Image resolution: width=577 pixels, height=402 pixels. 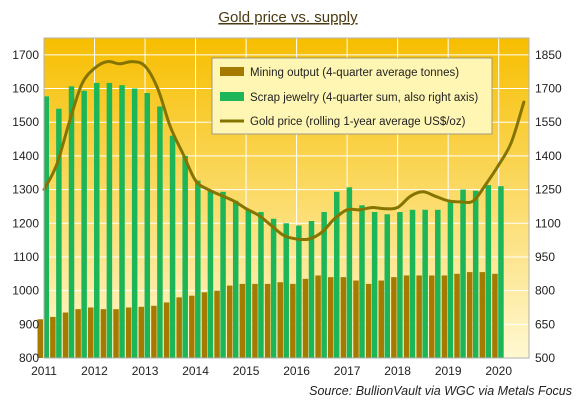 What do you see at coordinates (25, 122) in the screenshot?
I see `left-tick-label: 1500` at bounding box center [25, 122].